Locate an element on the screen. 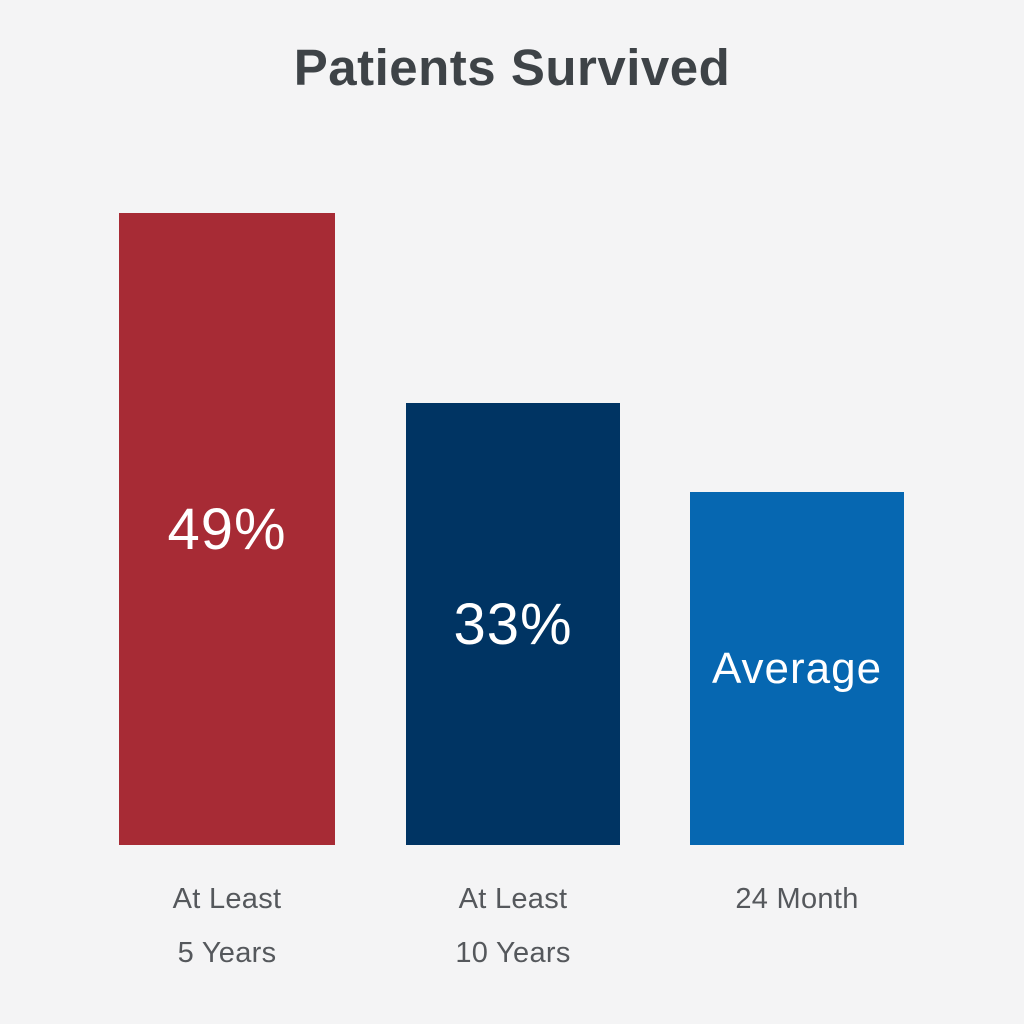  category-label-line: 24 Month is located at coordinates (797, 899).